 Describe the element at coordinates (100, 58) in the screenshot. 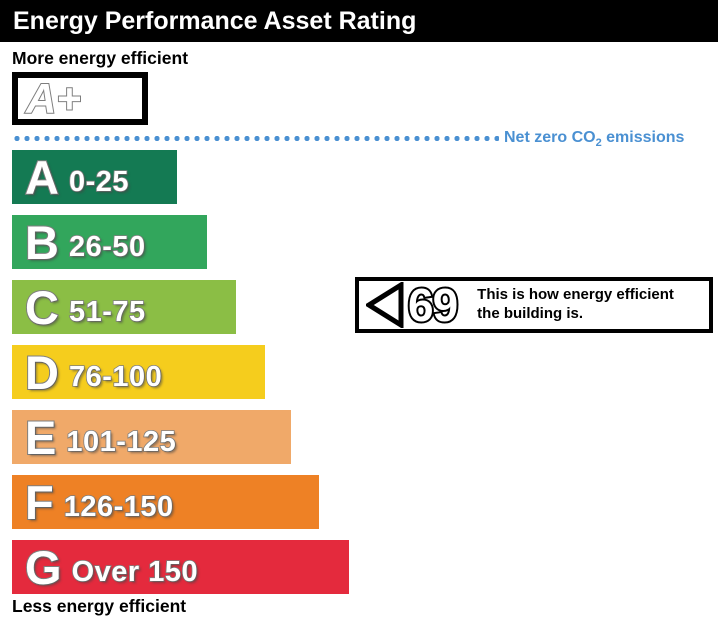

I see `more-efficient-label: More energy efficient` at that location.